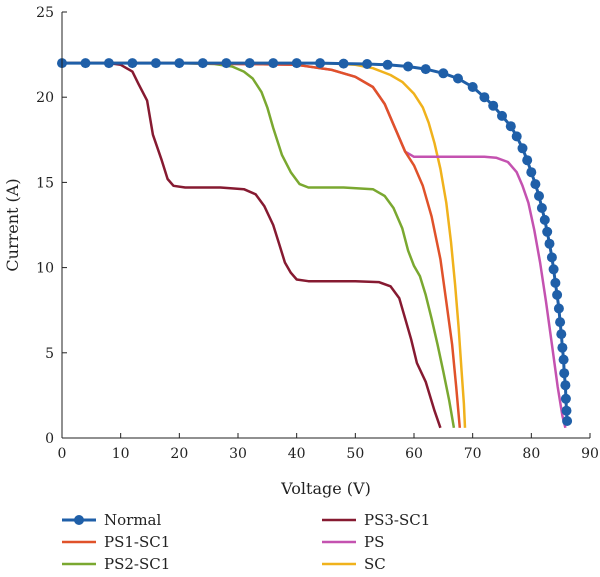 The width and height of the screenshot is (600, 577). What do you see at coordinates (590, 454) in the screenshot?
I see `x-tick-label: 90` at bounding box center [590, 454].